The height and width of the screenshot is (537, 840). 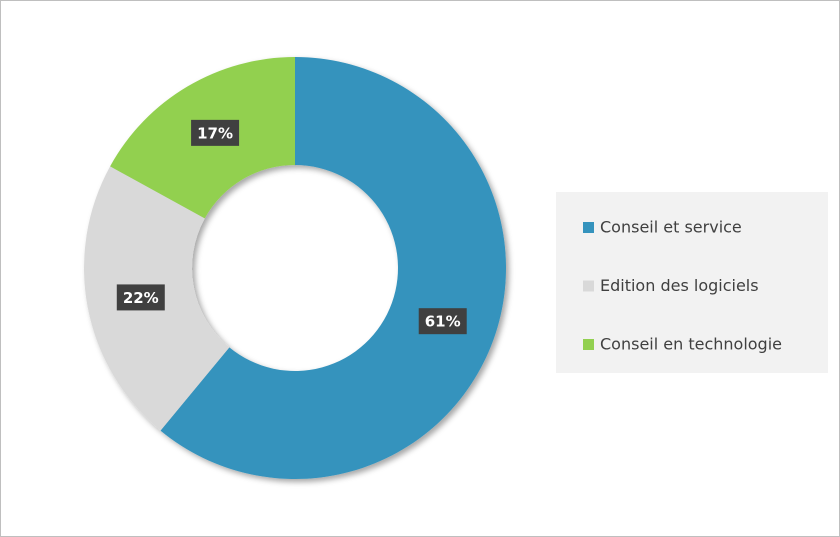 I want to click on legend-label: Edition des logiciels, so click(x=679, y=285).